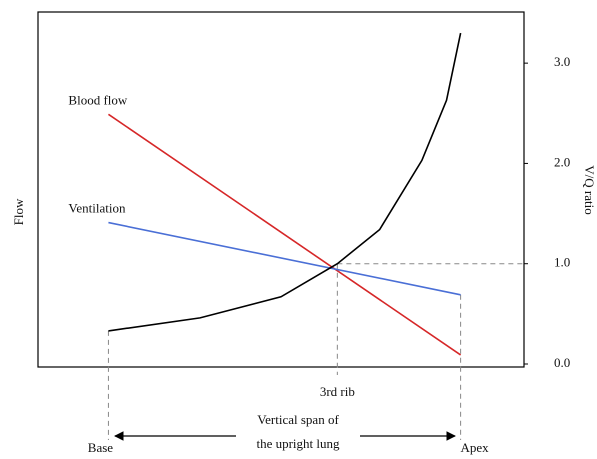 The image size is (597, 459). What do you see at coordinates (562, 362) in the screenshot?
I see `y-tick-label: 0.0` at bounding box center [562, 362].